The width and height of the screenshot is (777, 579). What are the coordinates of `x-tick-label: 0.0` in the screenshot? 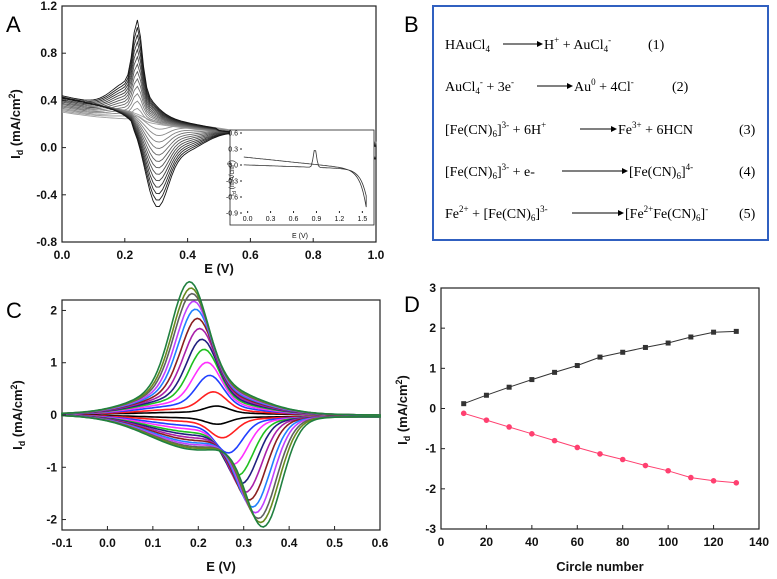 It's located at (62, 255).